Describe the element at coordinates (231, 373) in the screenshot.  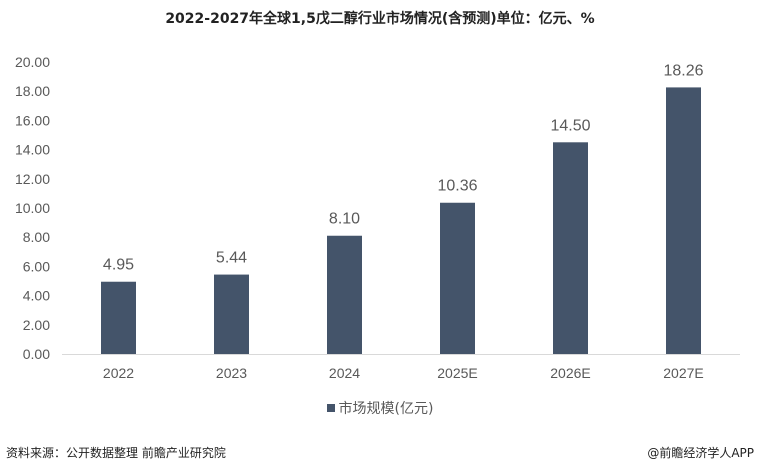
I see `x-tick-label: 2023` at that location.